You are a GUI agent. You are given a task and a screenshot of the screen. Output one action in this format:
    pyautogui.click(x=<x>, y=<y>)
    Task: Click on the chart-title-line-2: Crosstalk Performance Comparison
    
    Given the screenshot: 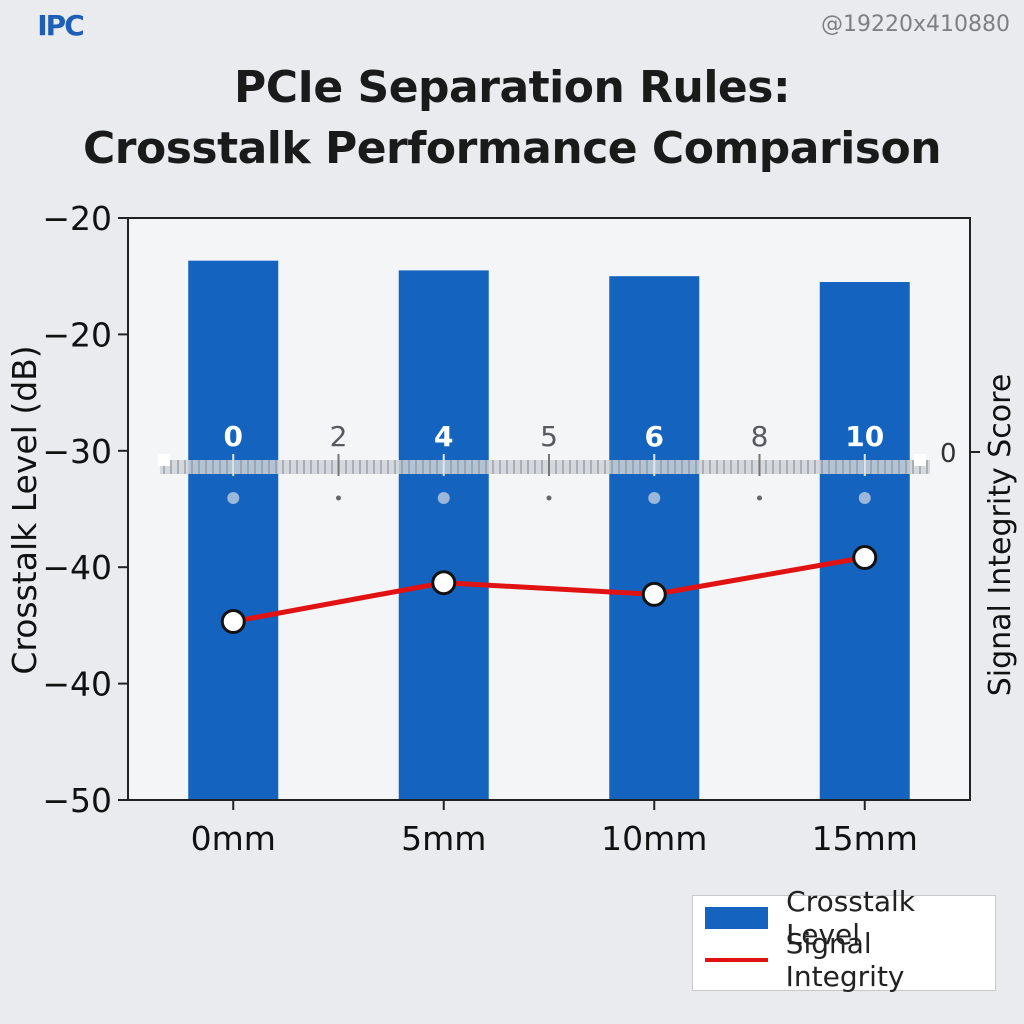 What is the action you would take?
    pyautogui.click(x=512, y=148)
    